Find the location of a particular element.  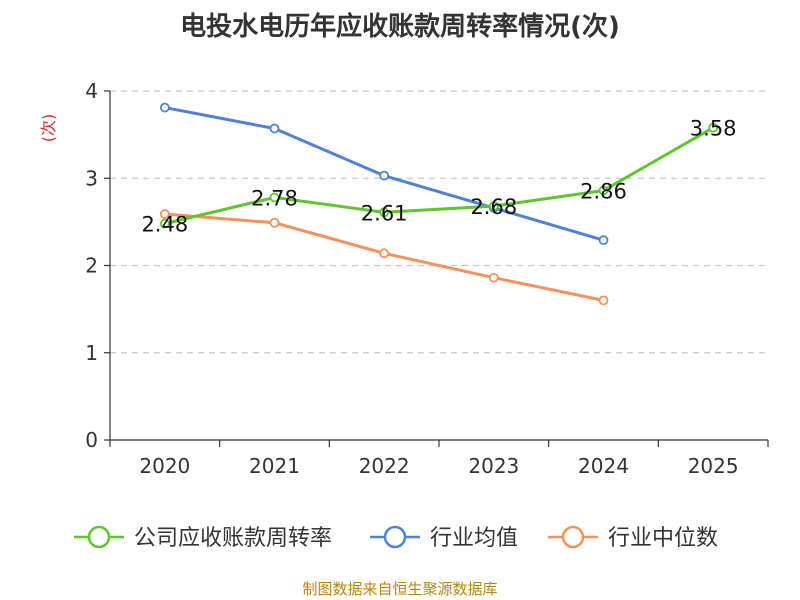

data-label: 3.58 is located at coordinates (713, 129).